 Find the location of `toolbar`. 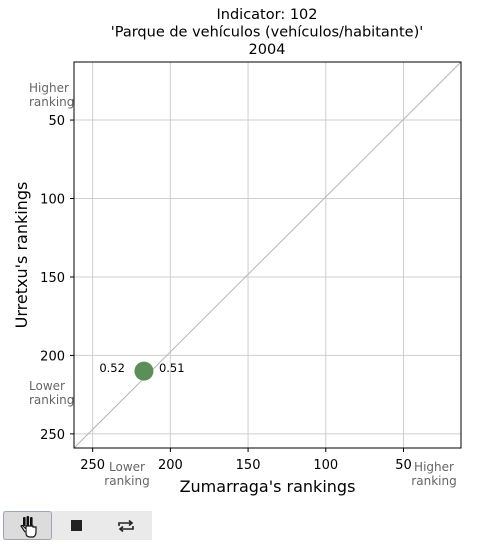

toolbar is located at coordinates (77, 525).